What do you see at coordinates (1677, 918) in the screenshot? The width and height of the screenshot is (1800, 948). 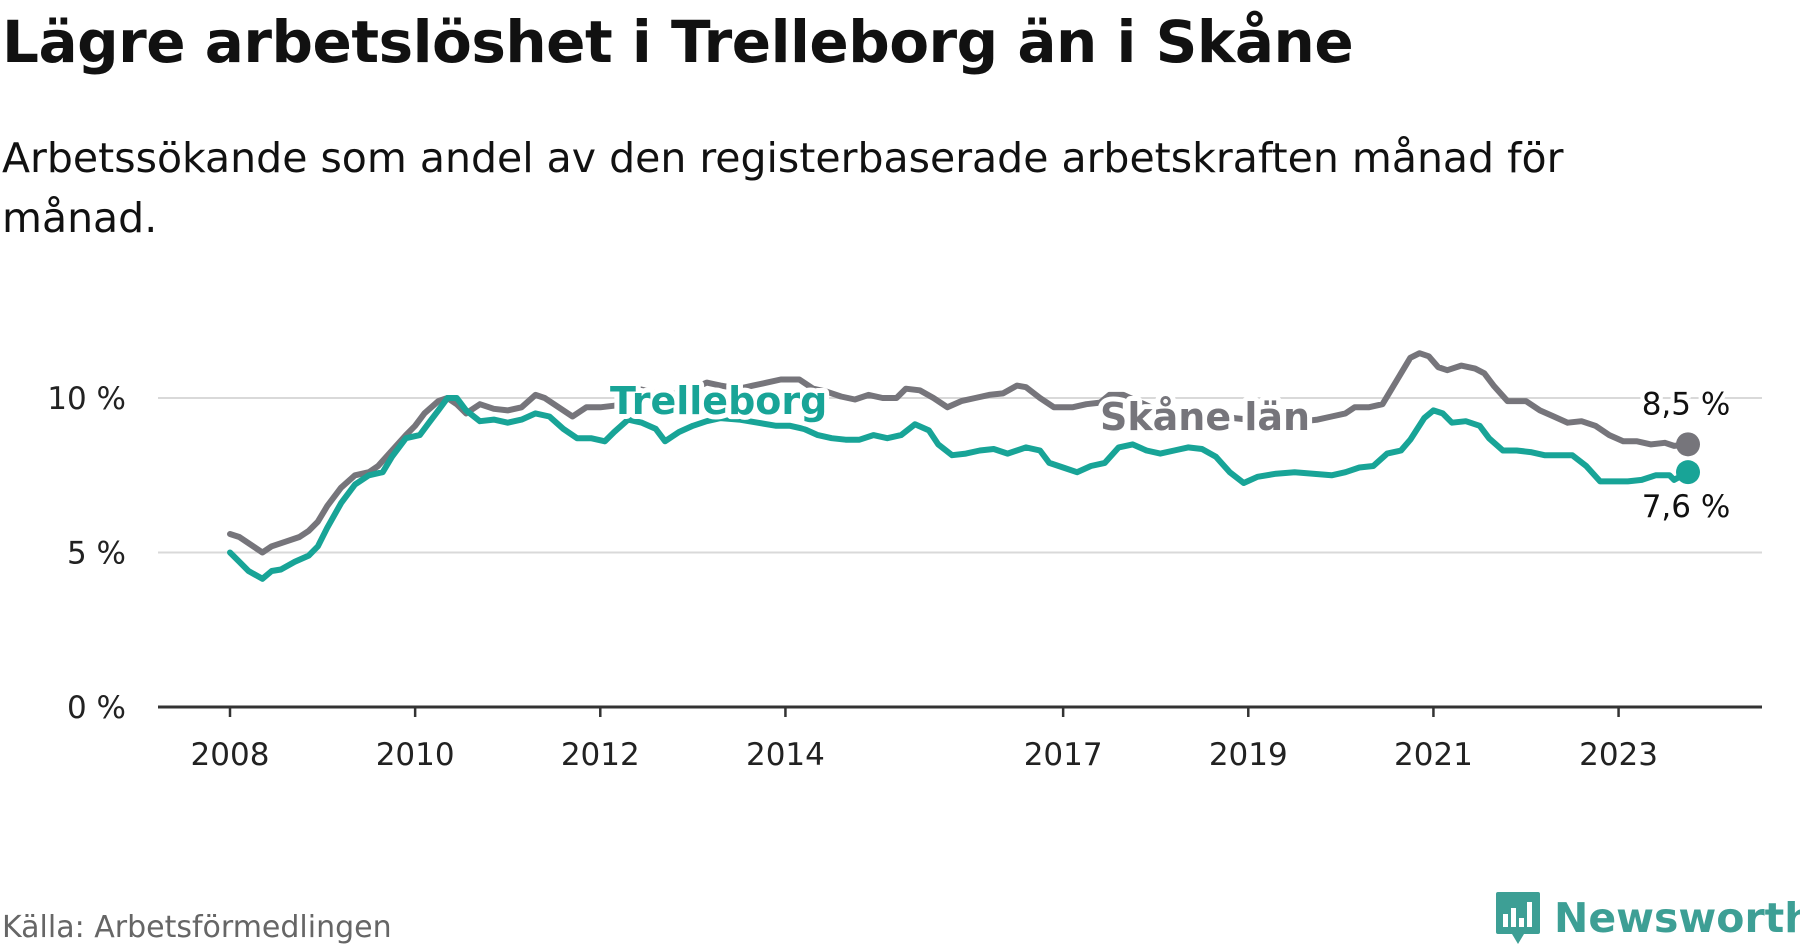 I see `brand-name: Newsworthy` at bounding box center [1677, 918].